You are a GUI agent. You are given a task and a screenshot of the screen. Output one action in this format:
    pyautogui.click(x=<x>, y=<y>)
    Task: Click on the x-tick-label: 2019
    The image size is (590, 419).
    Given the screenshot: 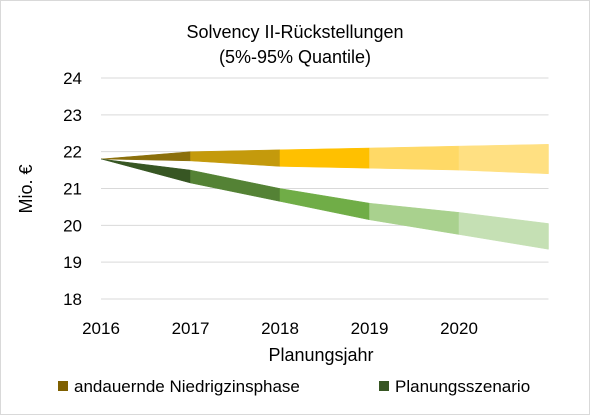 What is the action you would take?
    pyautogui.click(x=370, y=328)
    